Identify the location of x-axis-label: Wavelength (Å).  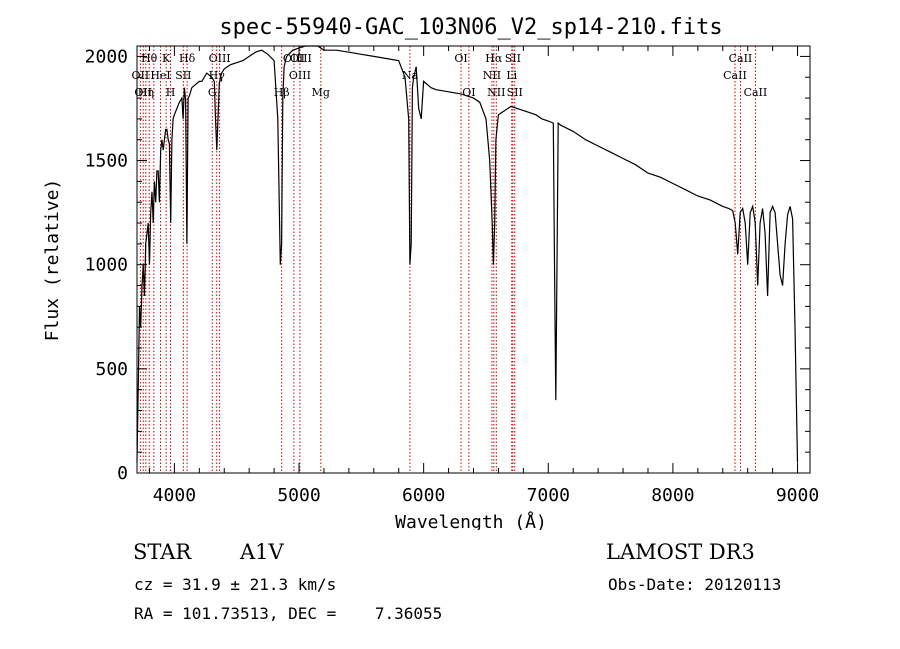
(471, 520).